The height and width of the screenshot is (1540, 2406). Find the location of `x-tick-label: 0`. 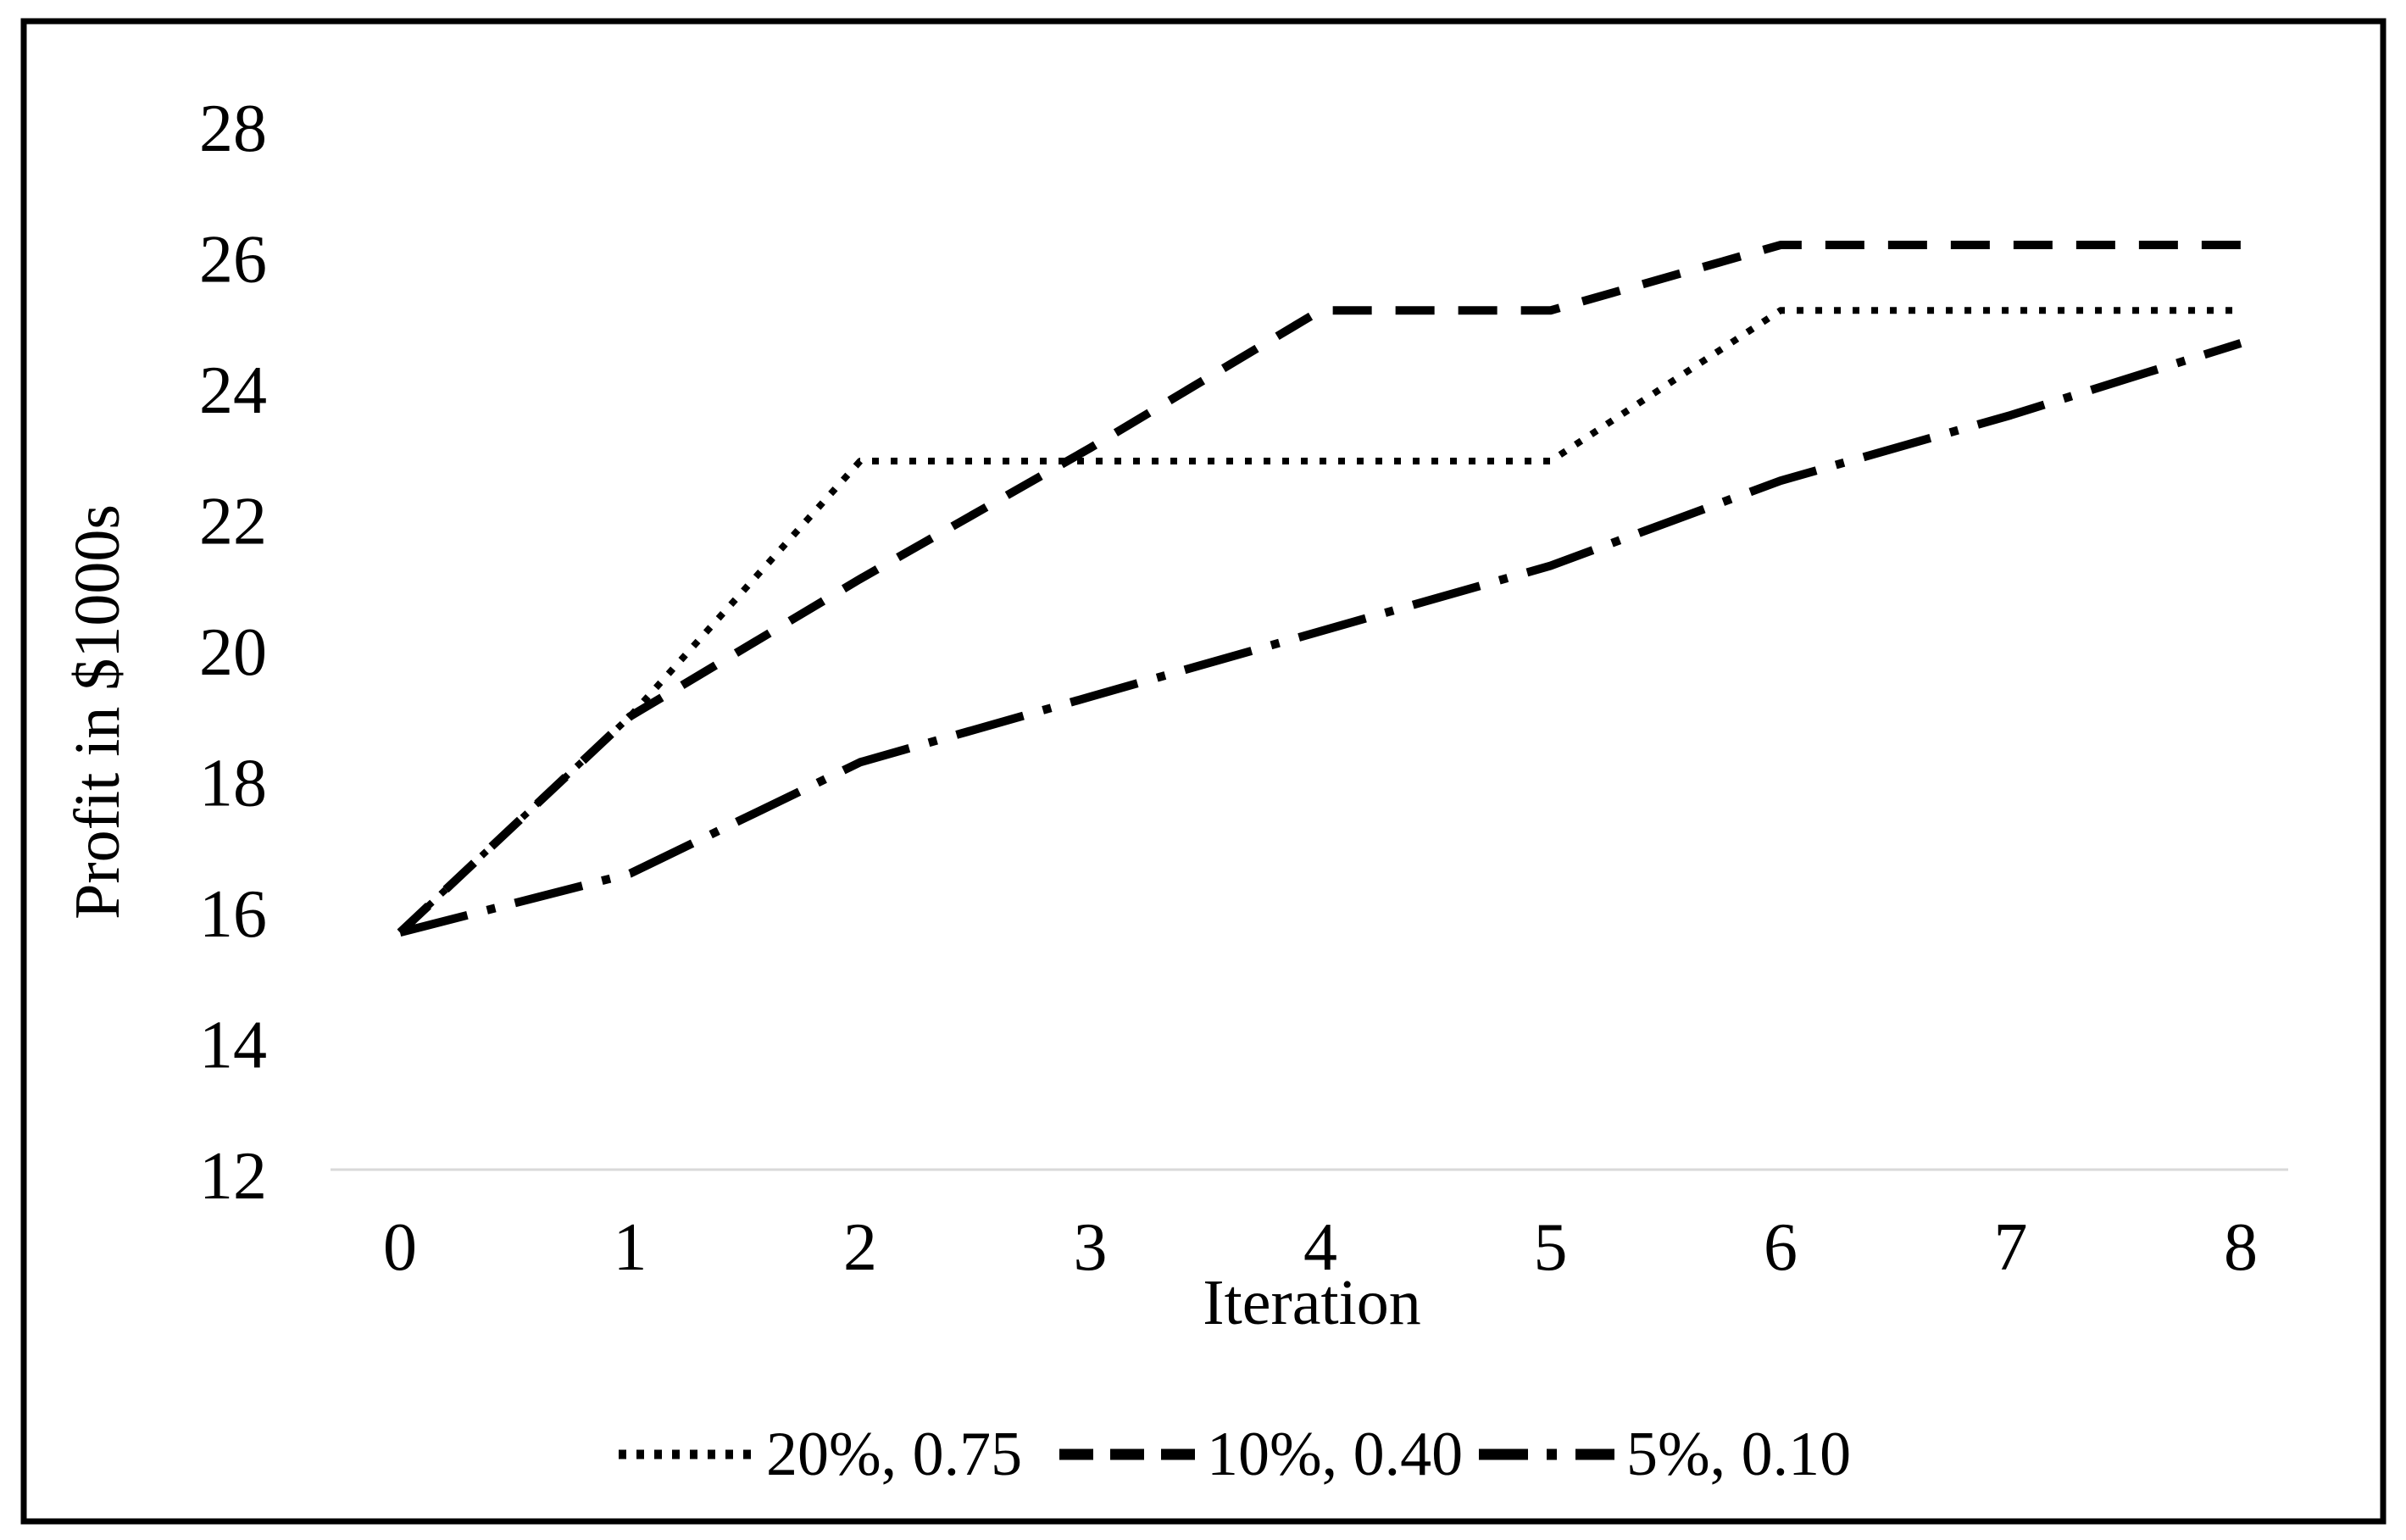

x-tick-label: 0 is located at coordinates (400, 1248).